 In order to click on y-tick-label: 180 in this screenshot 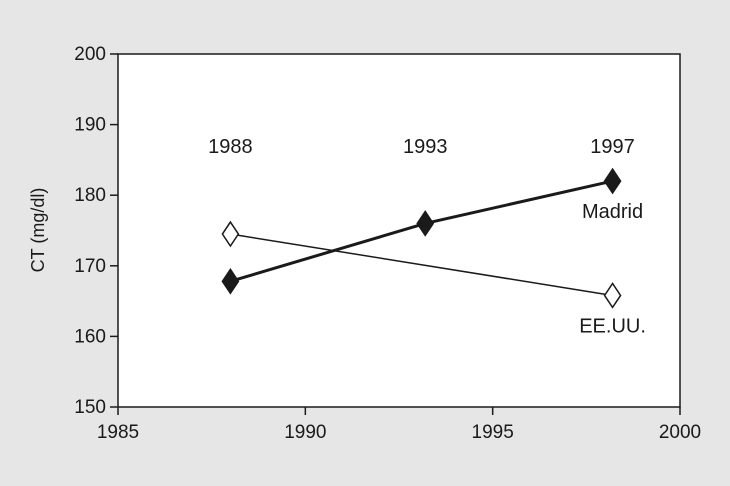, I will do `click(90, 195)`.